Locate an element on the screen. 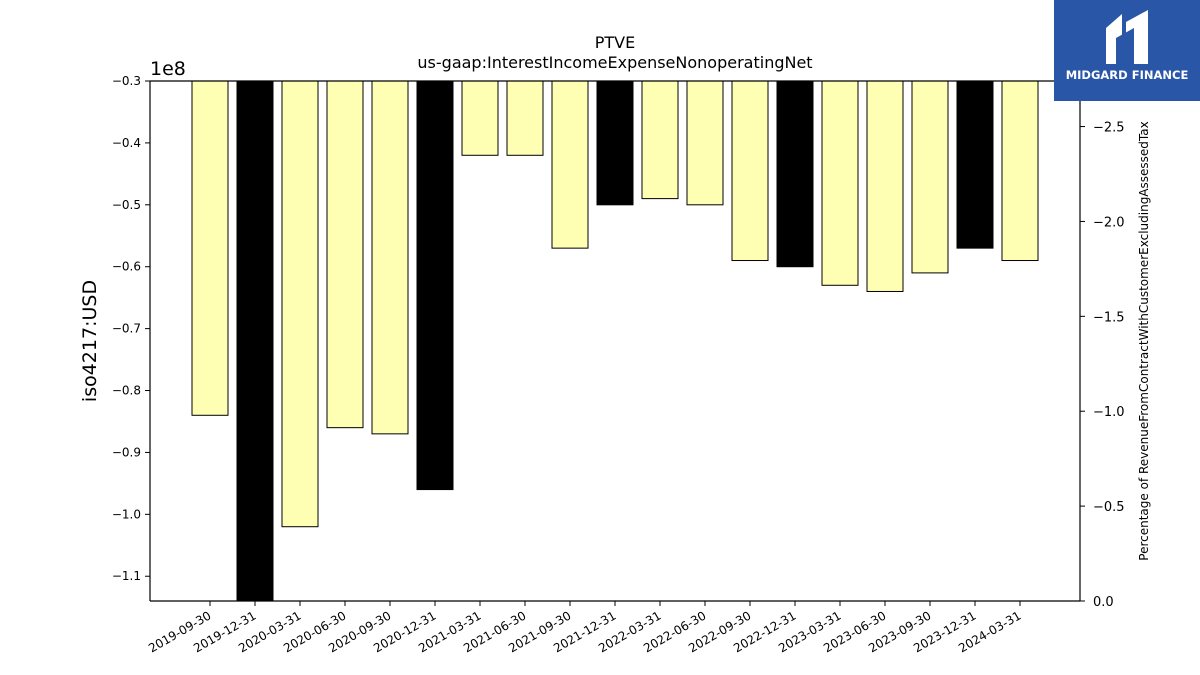  y-tick-label: −0.3 is located at coordinates (126, 81).